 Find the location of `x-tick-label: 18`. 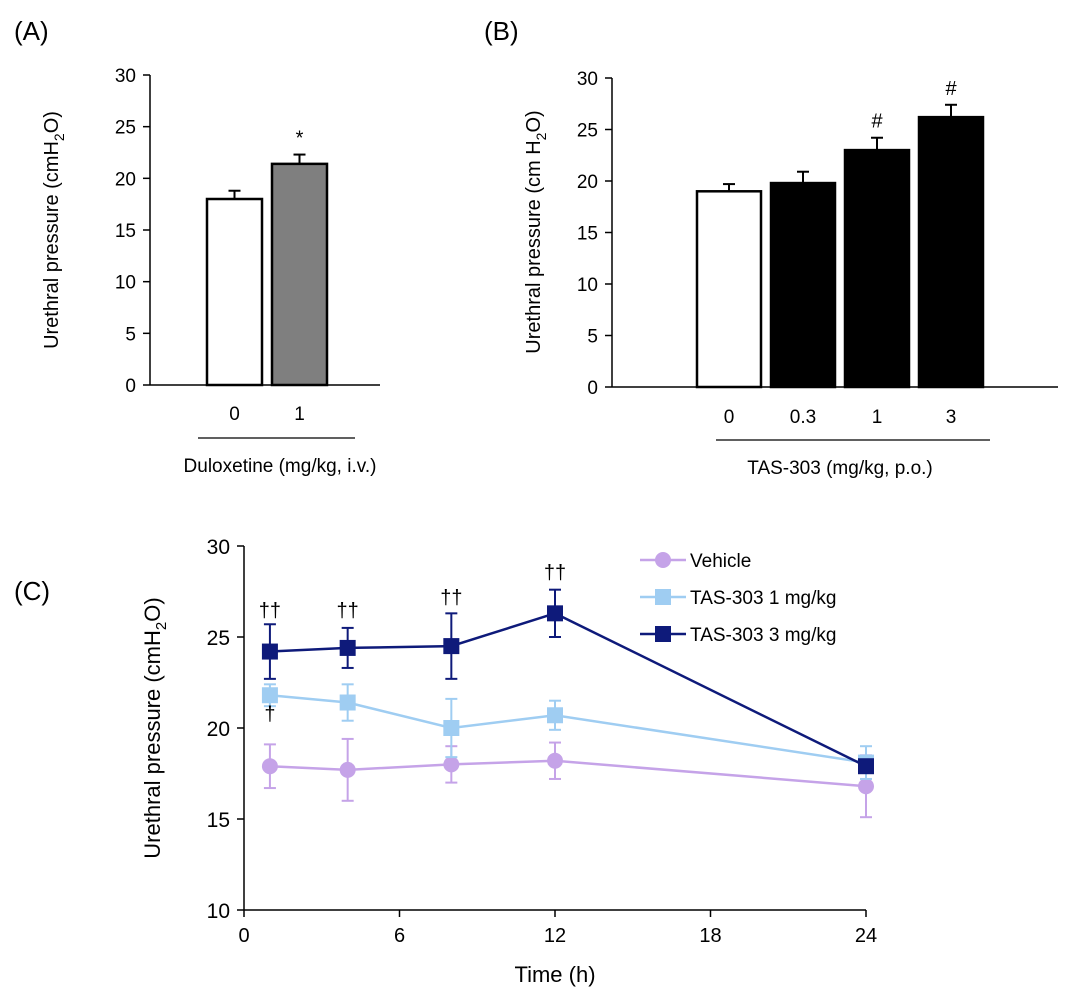

x-tick-label: 18 is located at coordinates (710, 936).